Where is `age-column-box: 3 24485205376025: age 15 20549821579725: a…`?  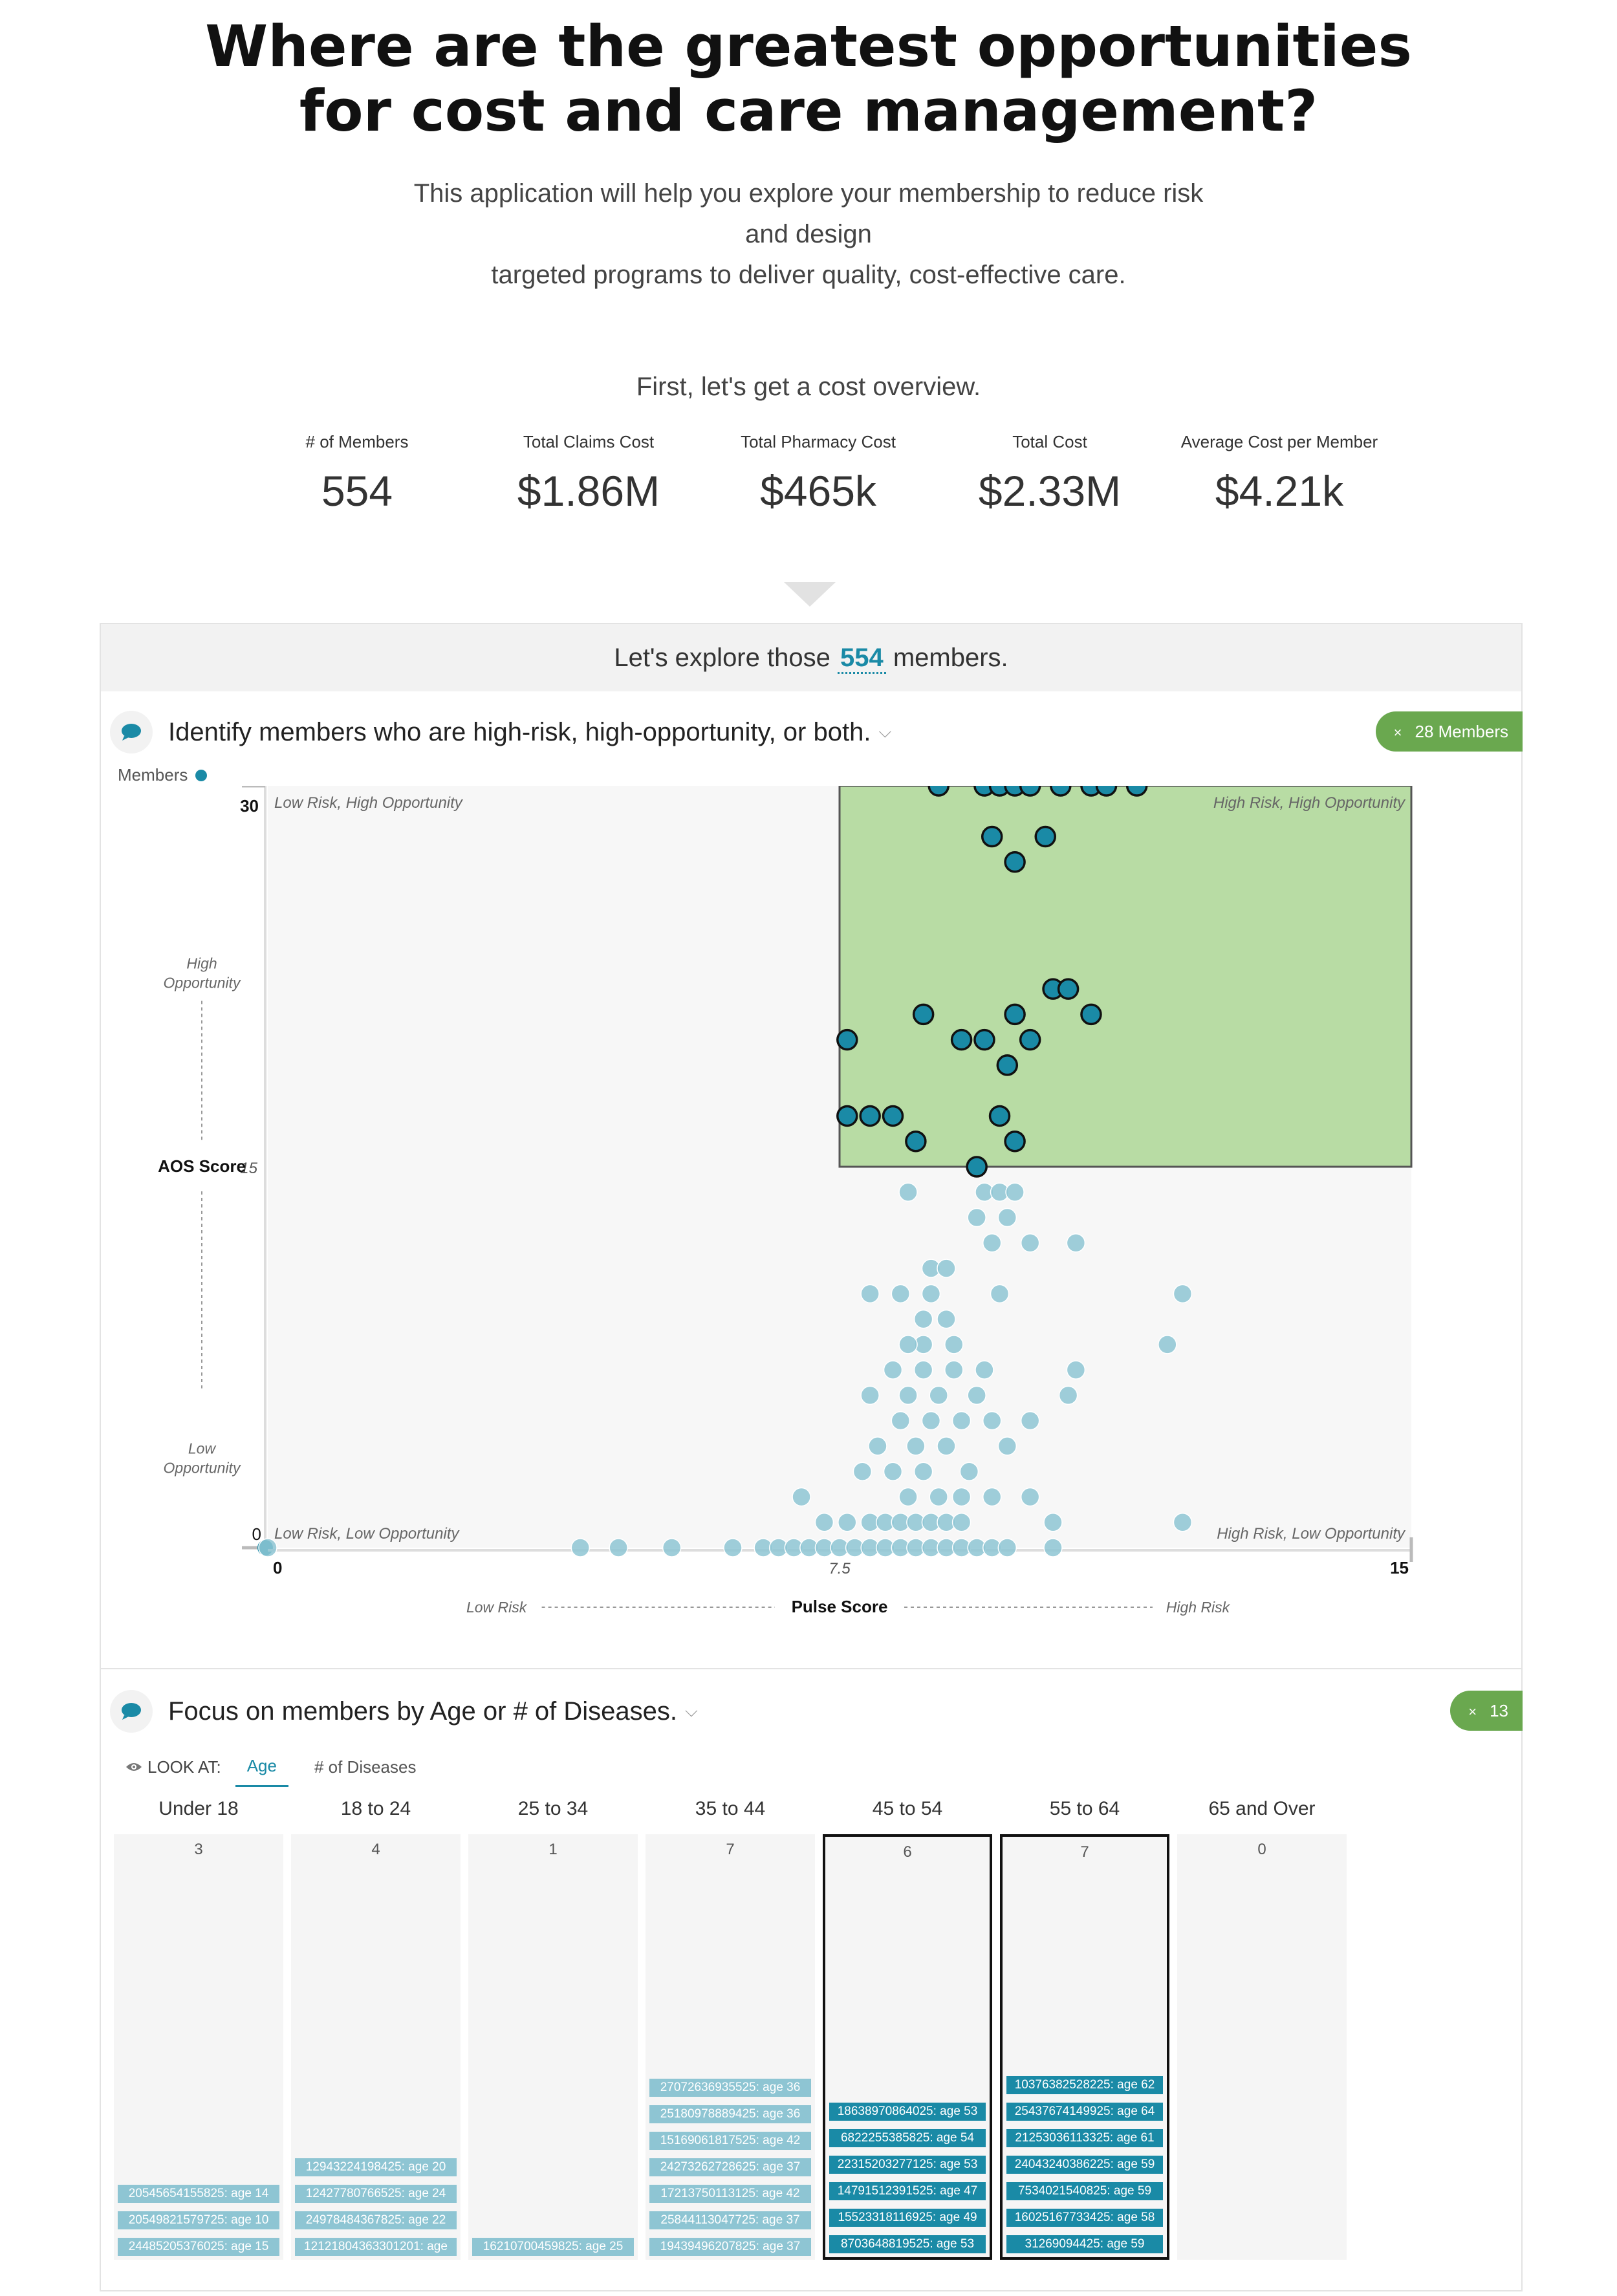
age-column-box: 3 24485205376025: age 15 20549821579725: a… is located at coordinates (199, 2047).